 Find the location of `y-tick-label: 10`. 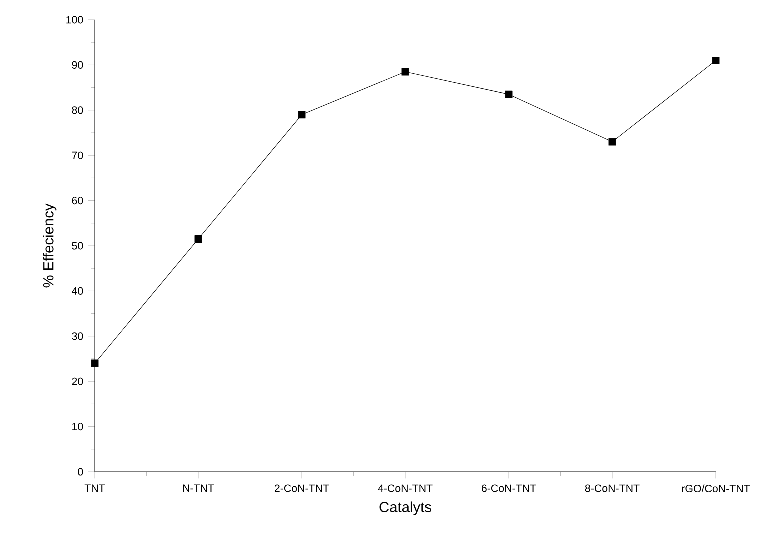

y-tick-label: 10 is located at coordinates (78, 427).